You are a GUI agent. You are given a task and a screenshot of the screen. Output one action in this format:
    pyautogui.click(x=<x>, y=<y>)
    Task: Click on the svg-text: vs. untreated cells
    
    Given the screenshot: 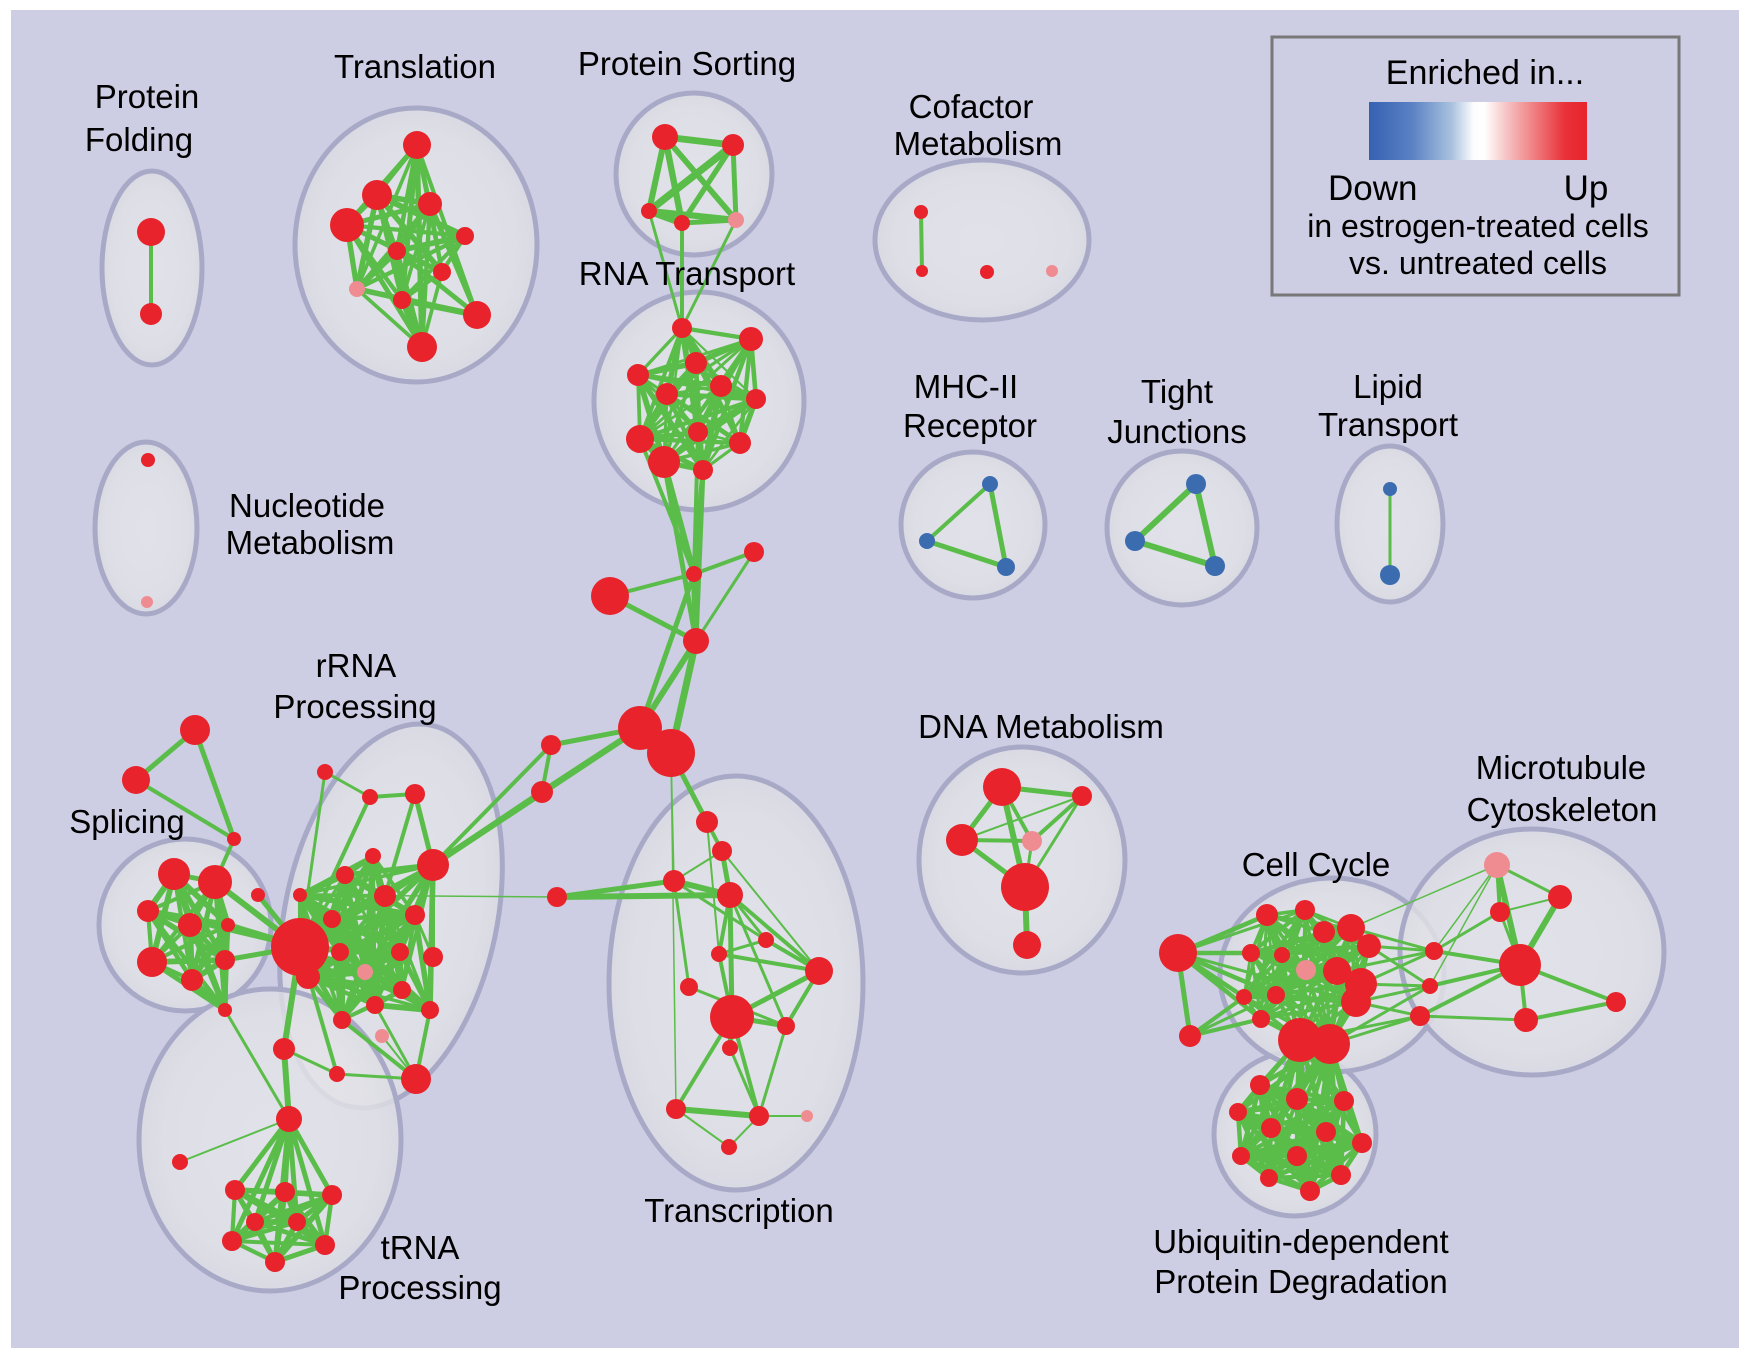 What is the action you would take?
    pyautogui.click(x=1478, y=263)
    